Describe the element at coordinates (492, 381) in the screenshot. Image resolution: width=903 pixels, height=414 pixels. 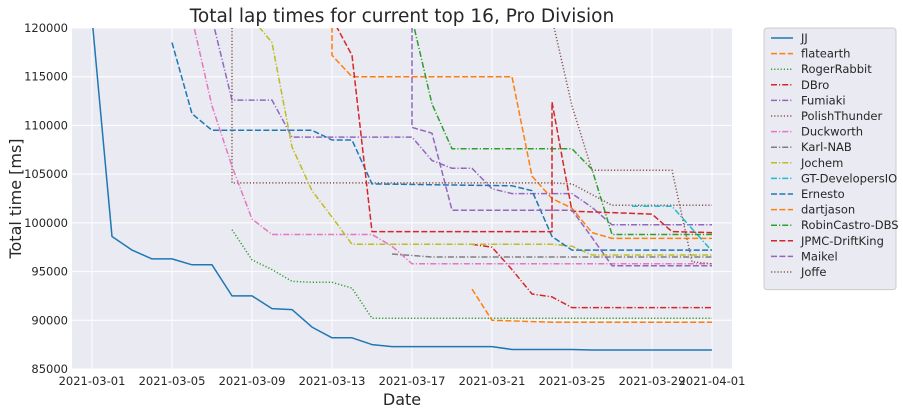
I see `x-tick-label: 2021-03-21` at that location.